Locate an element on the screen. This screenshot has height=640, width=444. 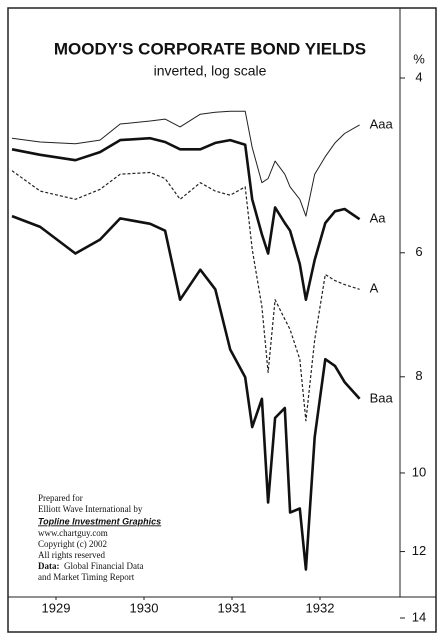
data-label: Data: is located at coordinates (49, 566).